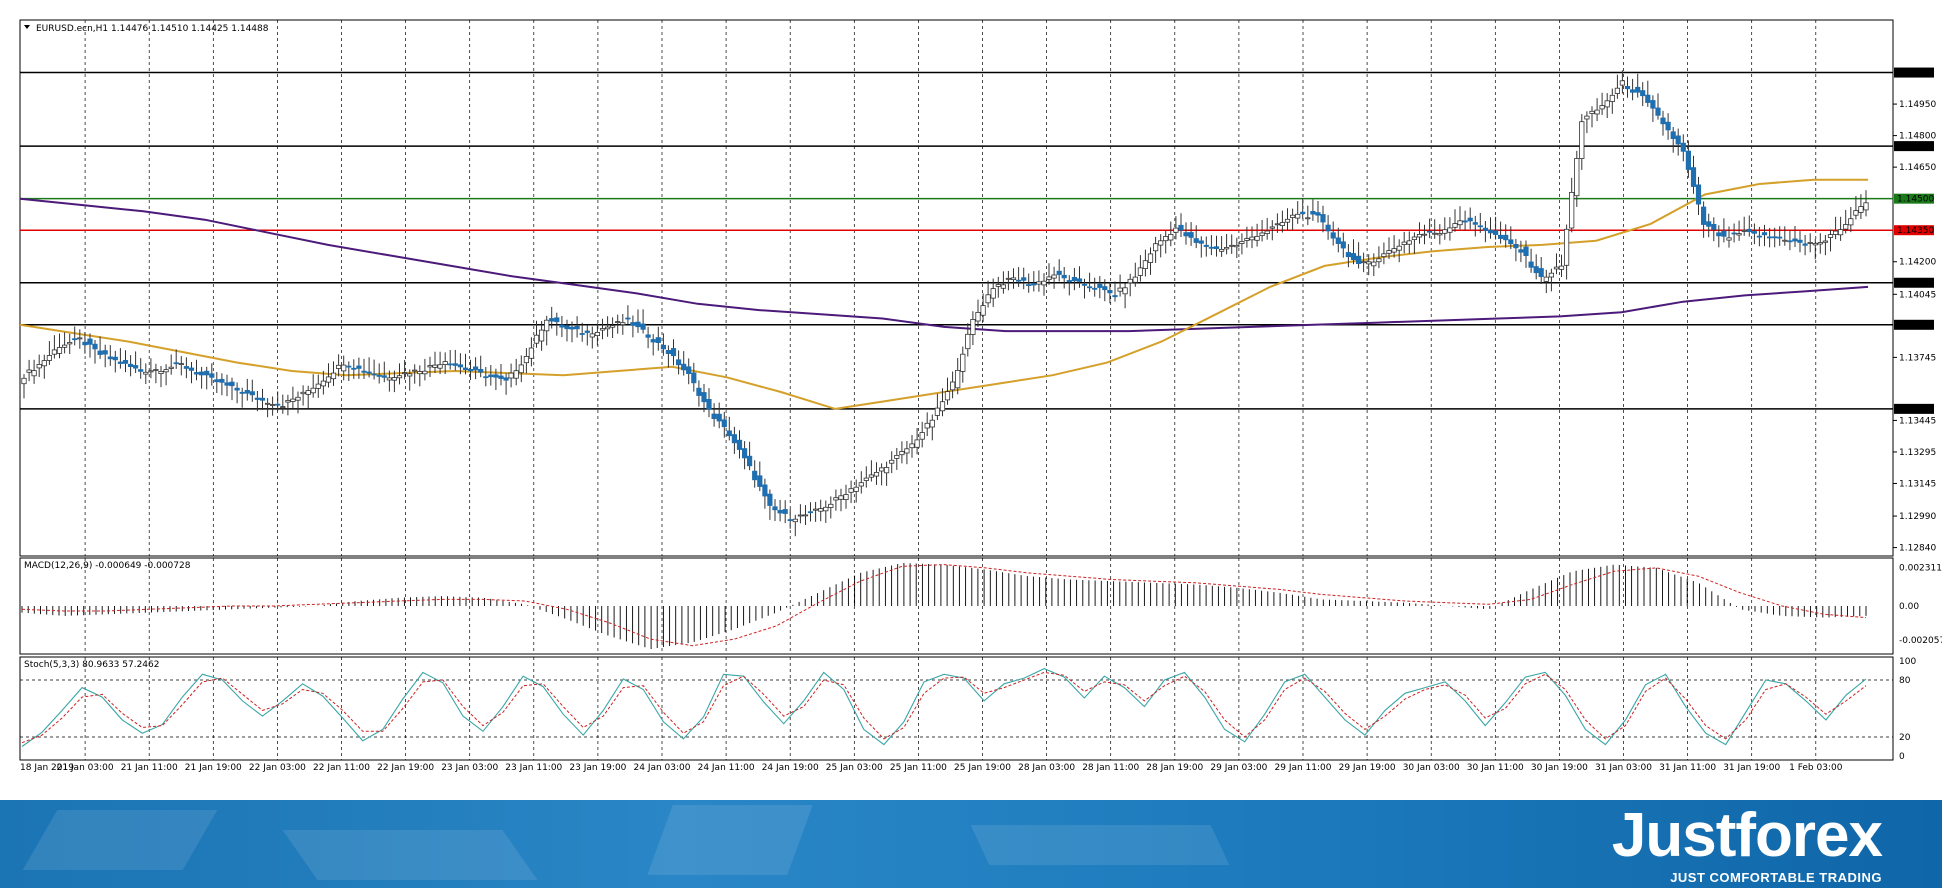 This screenshot has height=888, width=1942. I want to click on stoch-title: Stoch(5,3,3) 80.9633 57.2462, so click(91, 665).